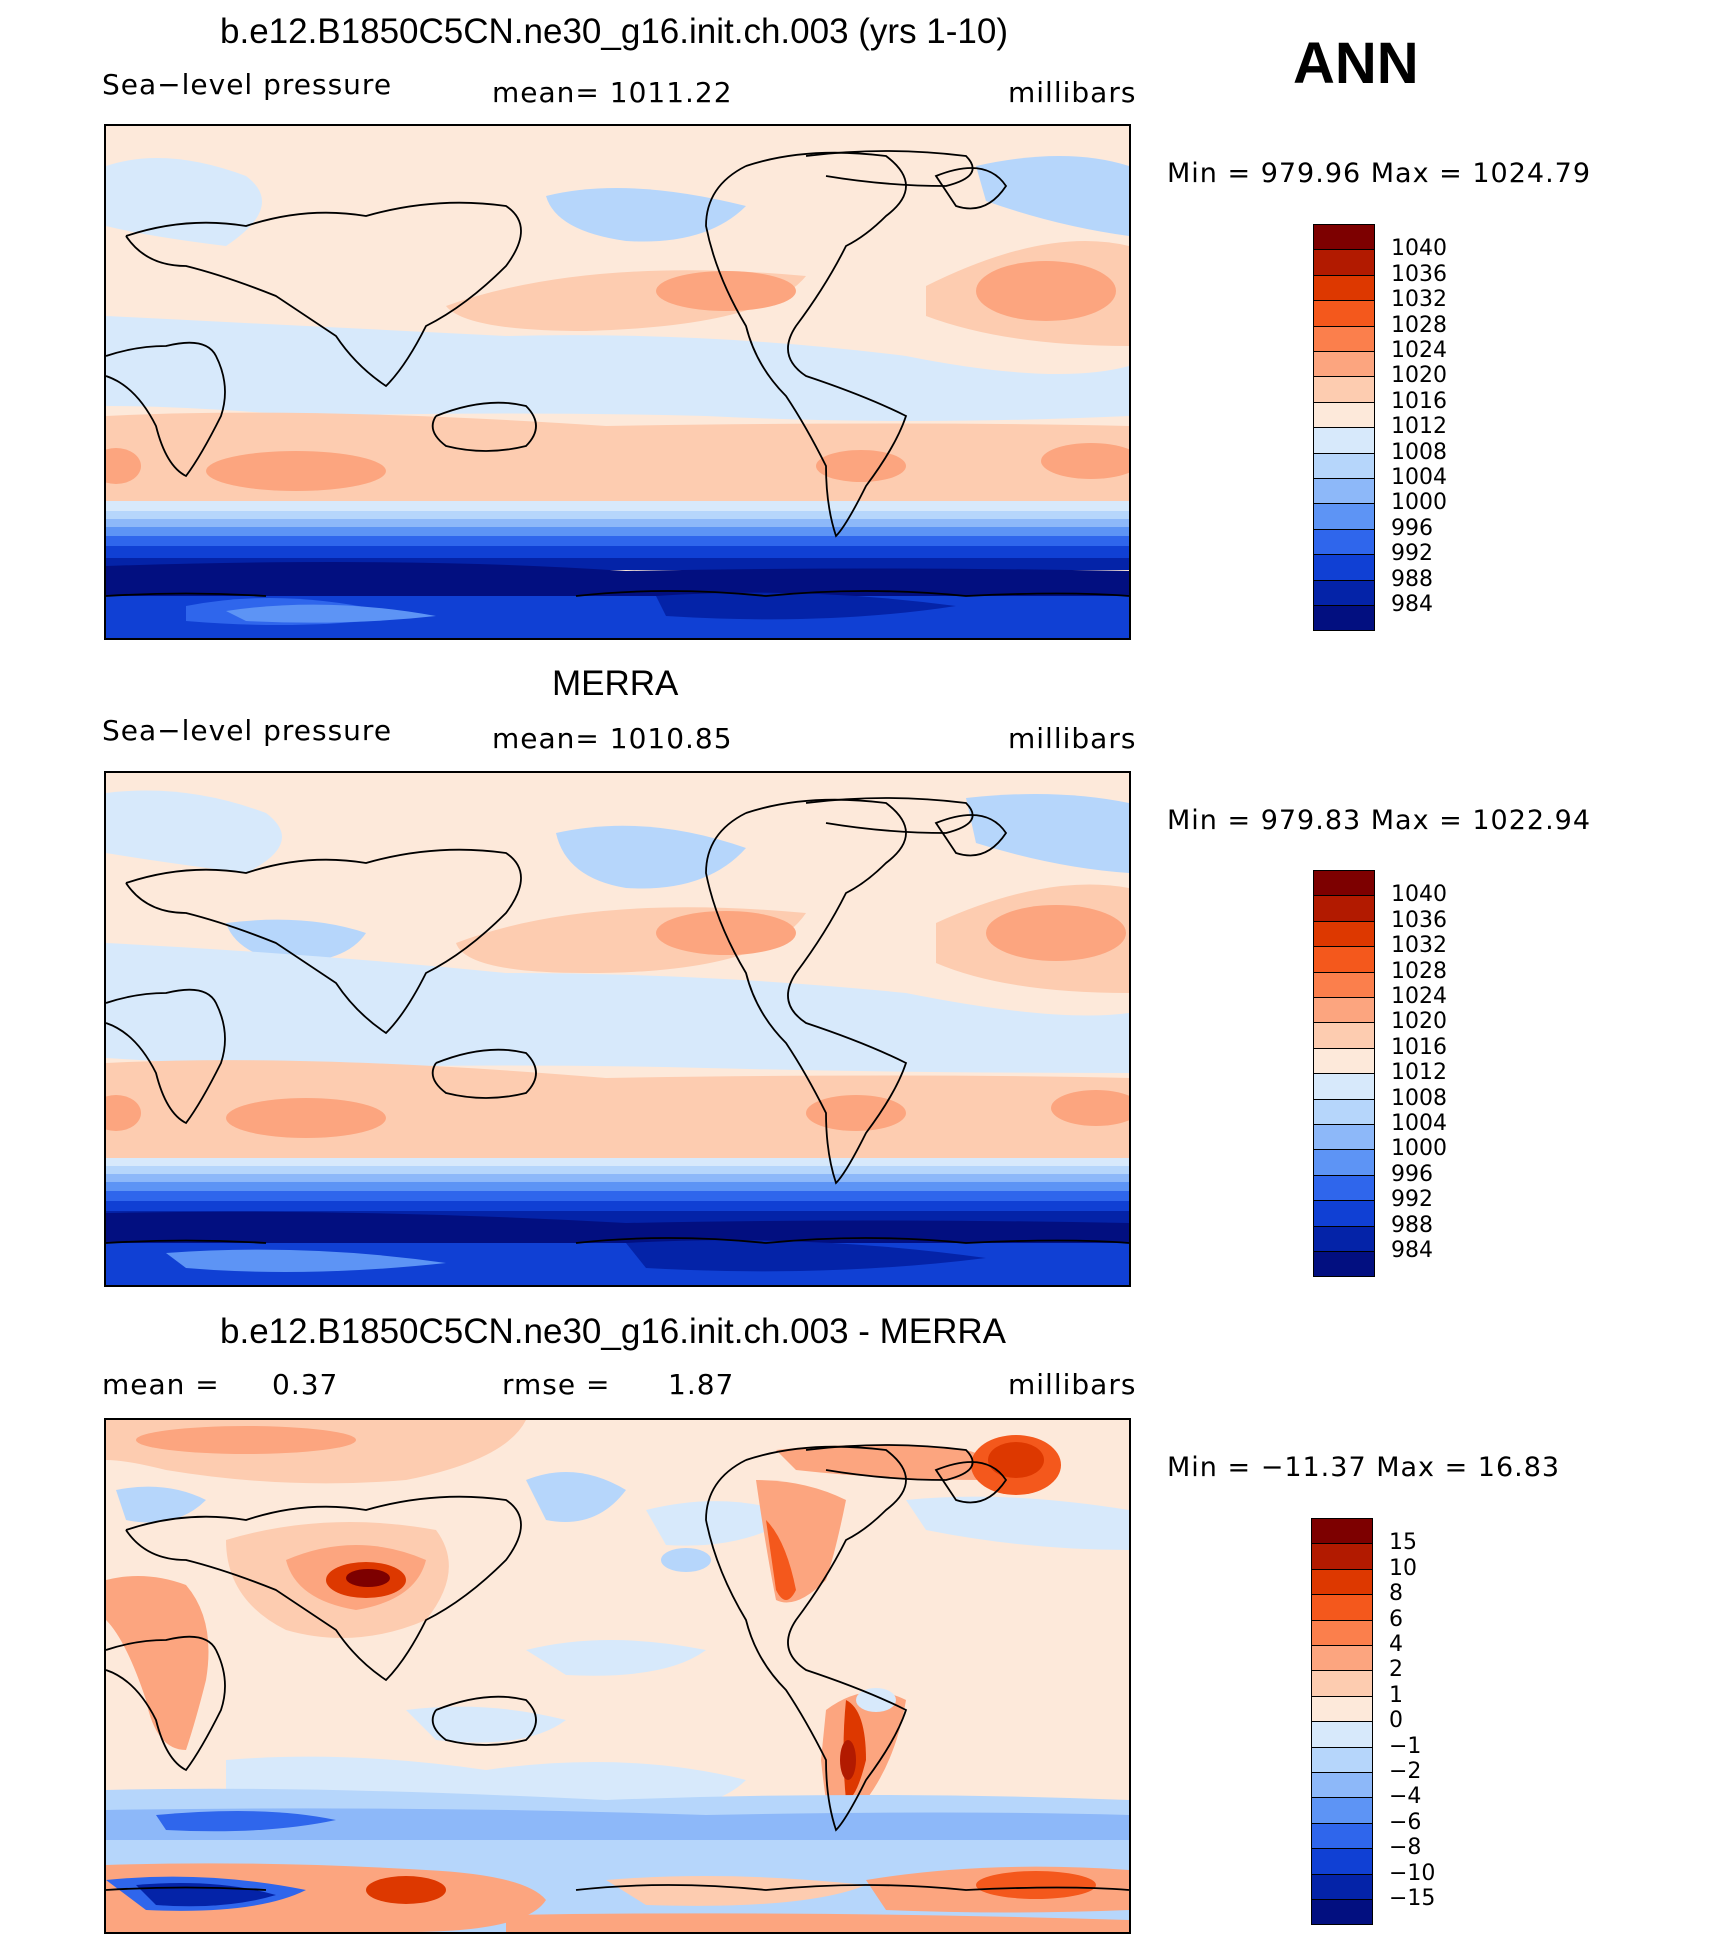  Describe the element at coordinates (1419, 503) in the screenshot. I see `colorbar-label: 1000` at that location.